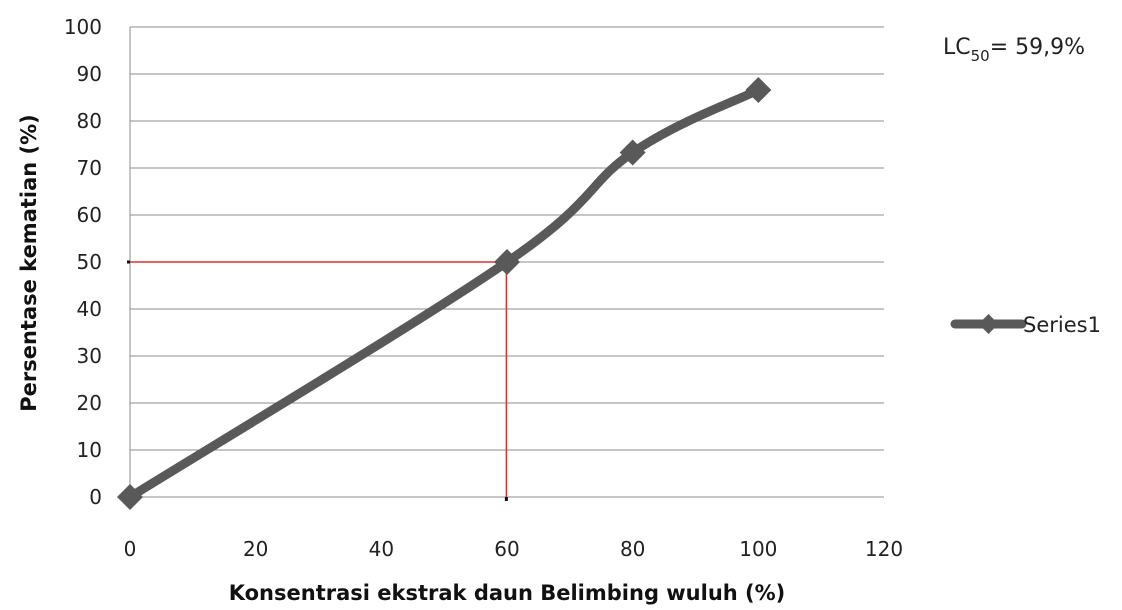  Describe the element at coordinates (89, 403) in the screenshot. I see `y-tick-label-20: 20` at that location.